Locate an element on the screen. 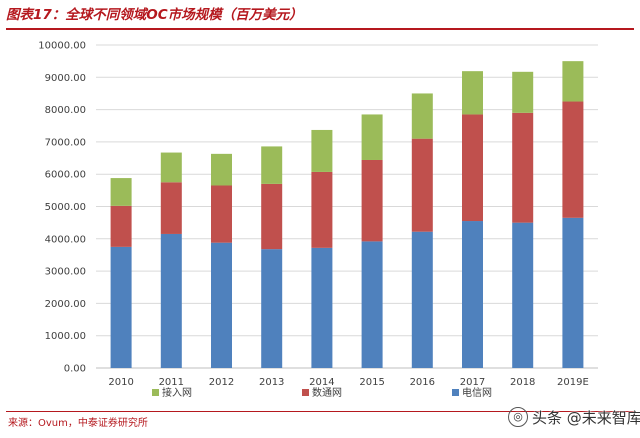  legend-item-telecom: 电信网 is located at coordinates (472, 392).